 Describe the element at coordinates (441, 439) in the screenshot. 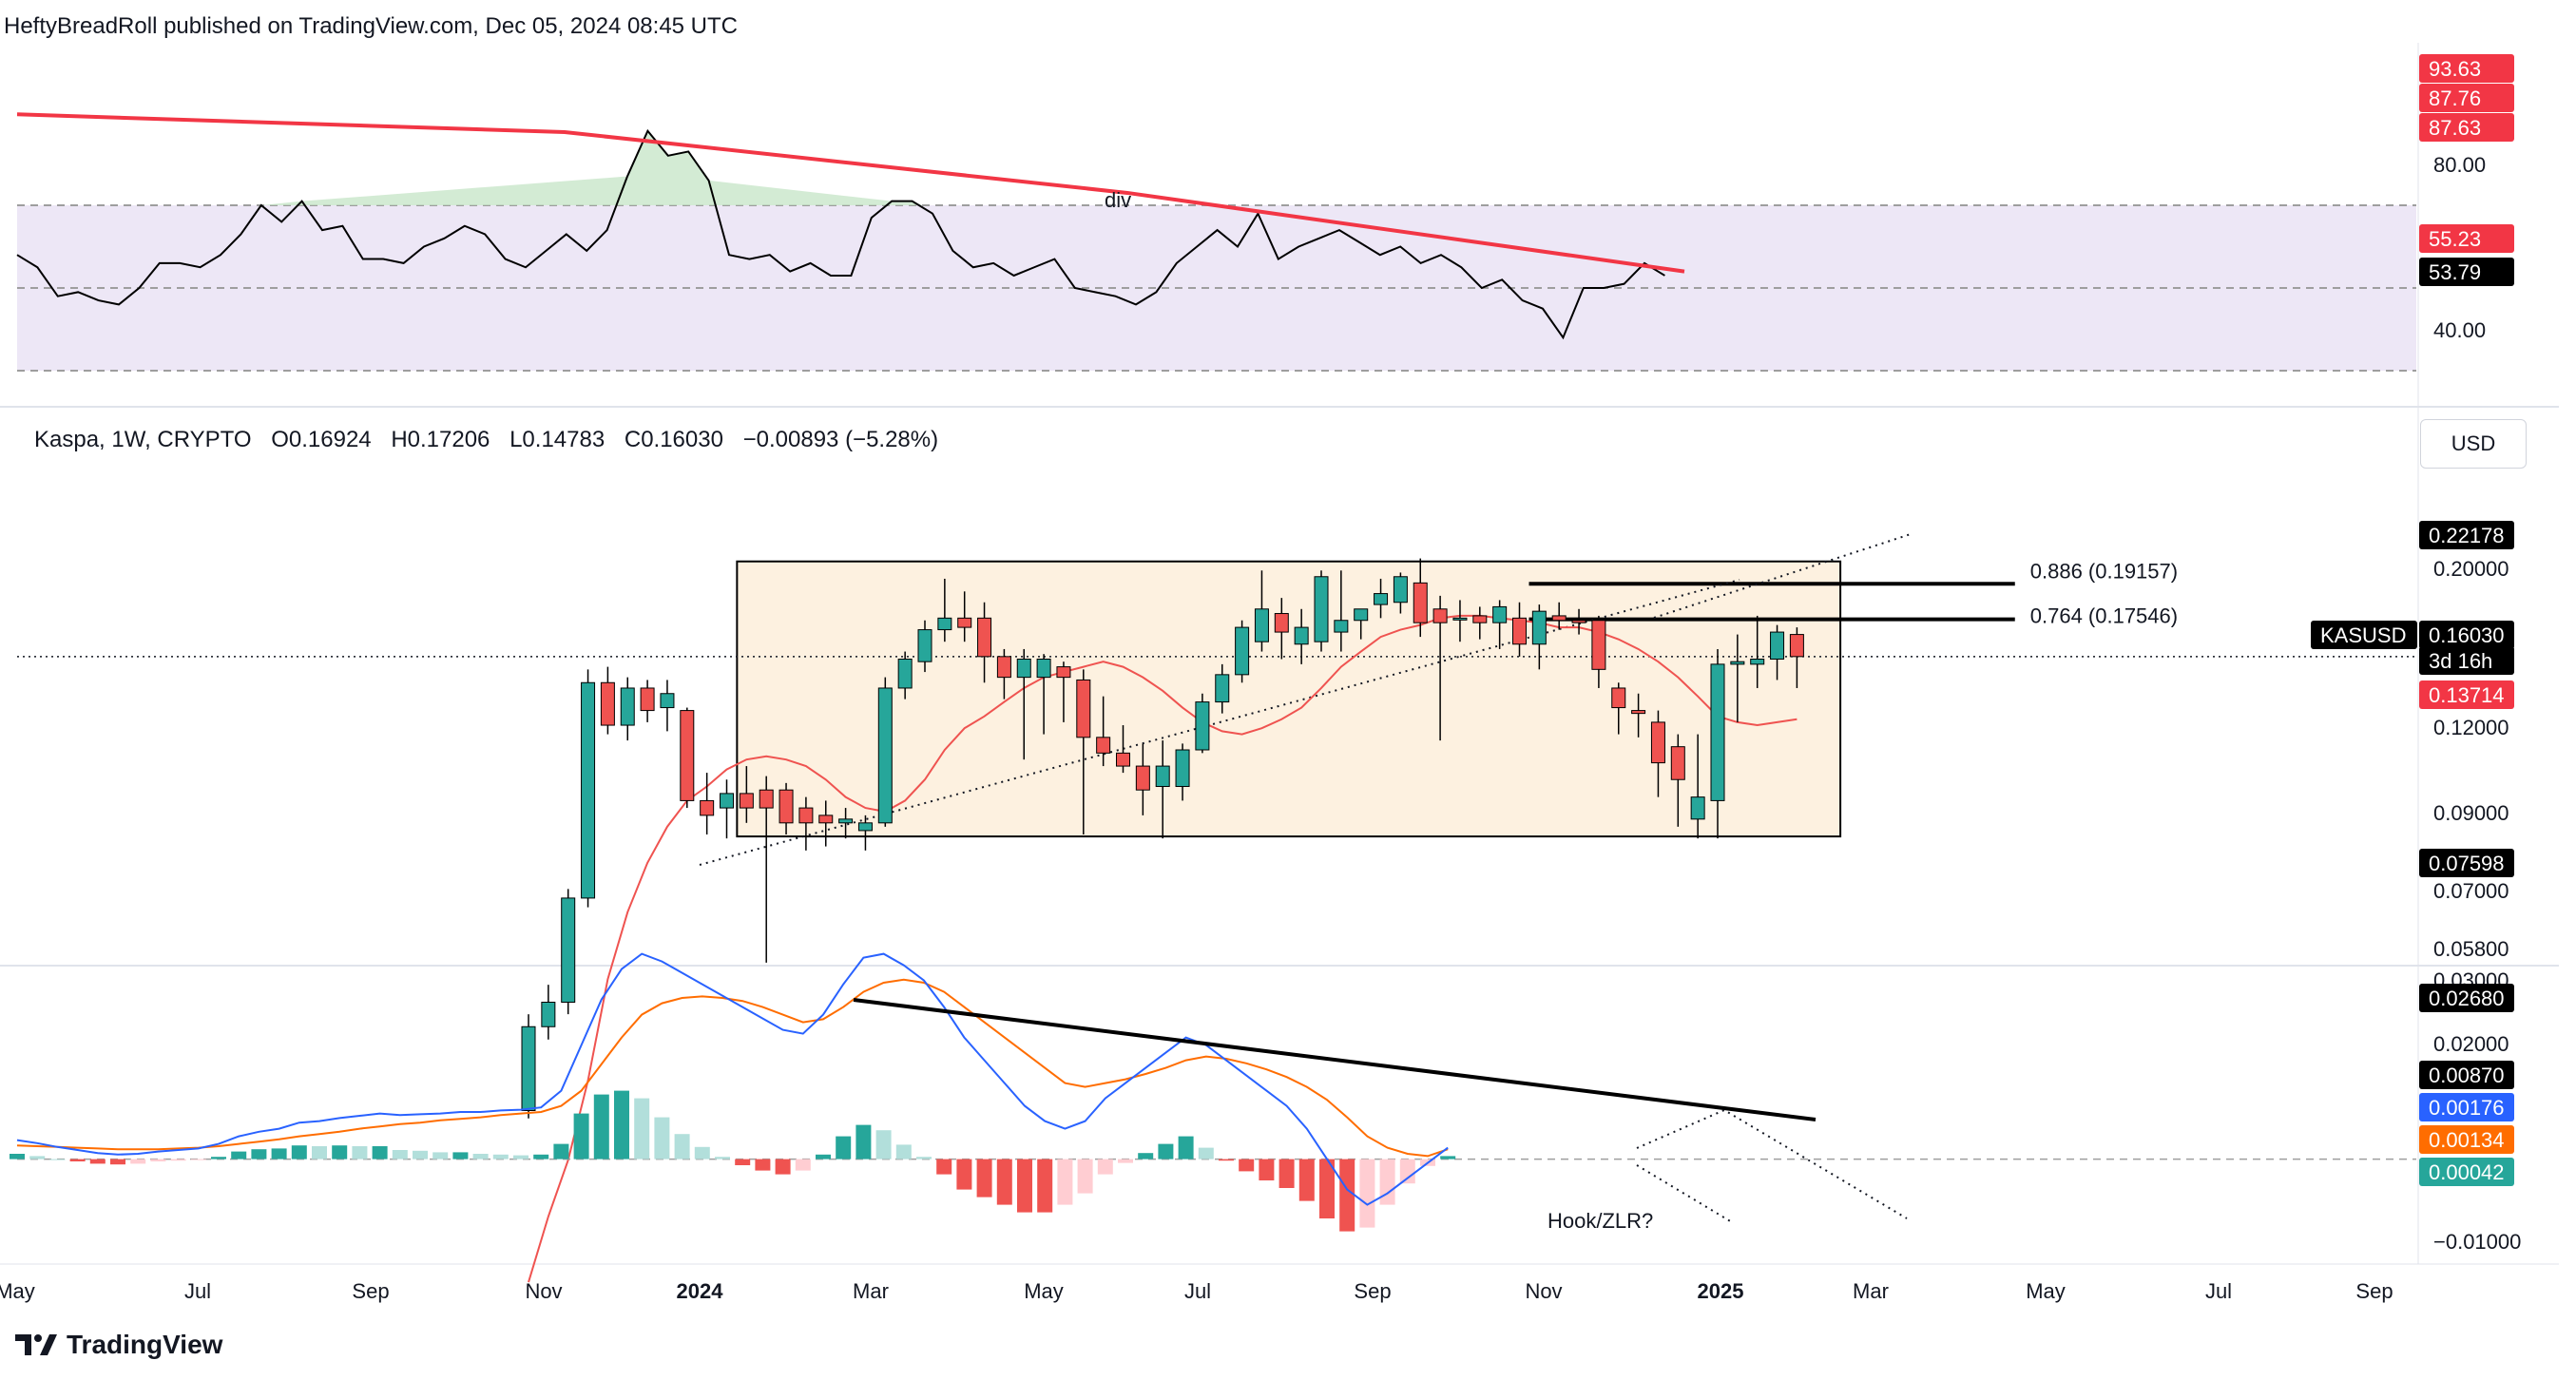

I see `legend-high: H0.17206` at that location.